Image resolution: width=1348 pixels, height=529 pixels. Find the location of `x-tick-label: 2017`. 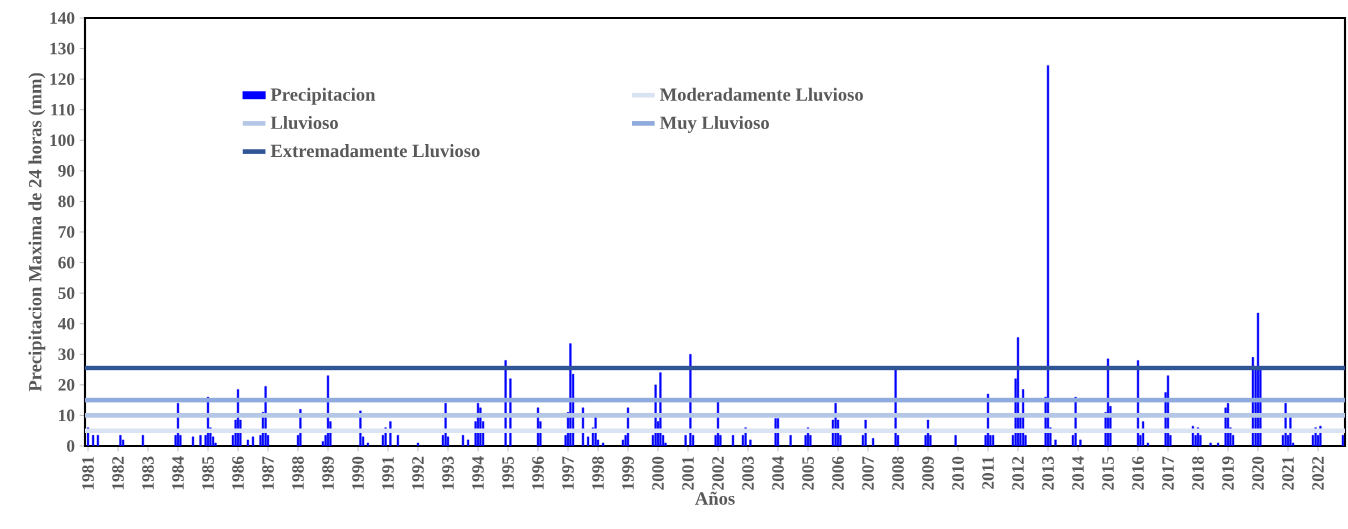

x-tick-label: 2017 is located at coordinates (1168, 473).